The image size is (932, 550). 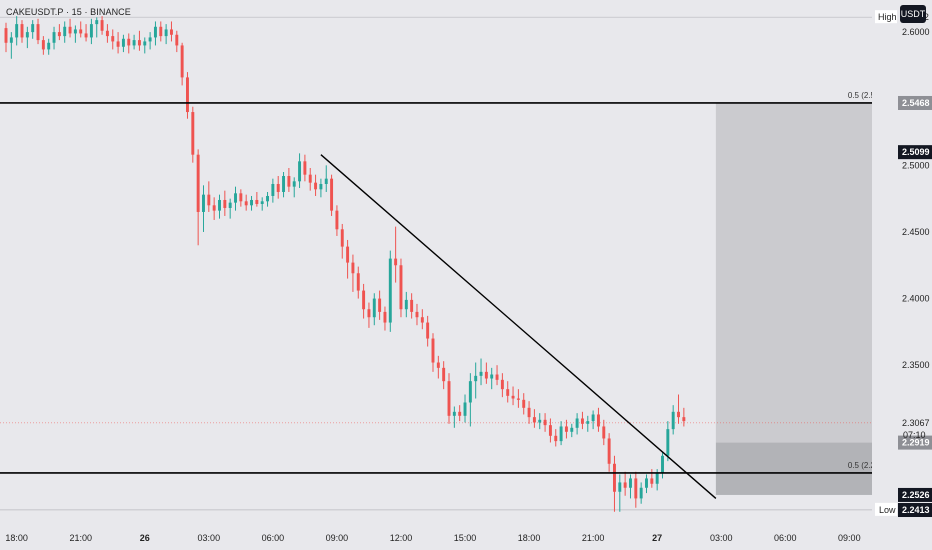 I want to click on x-tick-label: 26, so click(x=145, y=538).